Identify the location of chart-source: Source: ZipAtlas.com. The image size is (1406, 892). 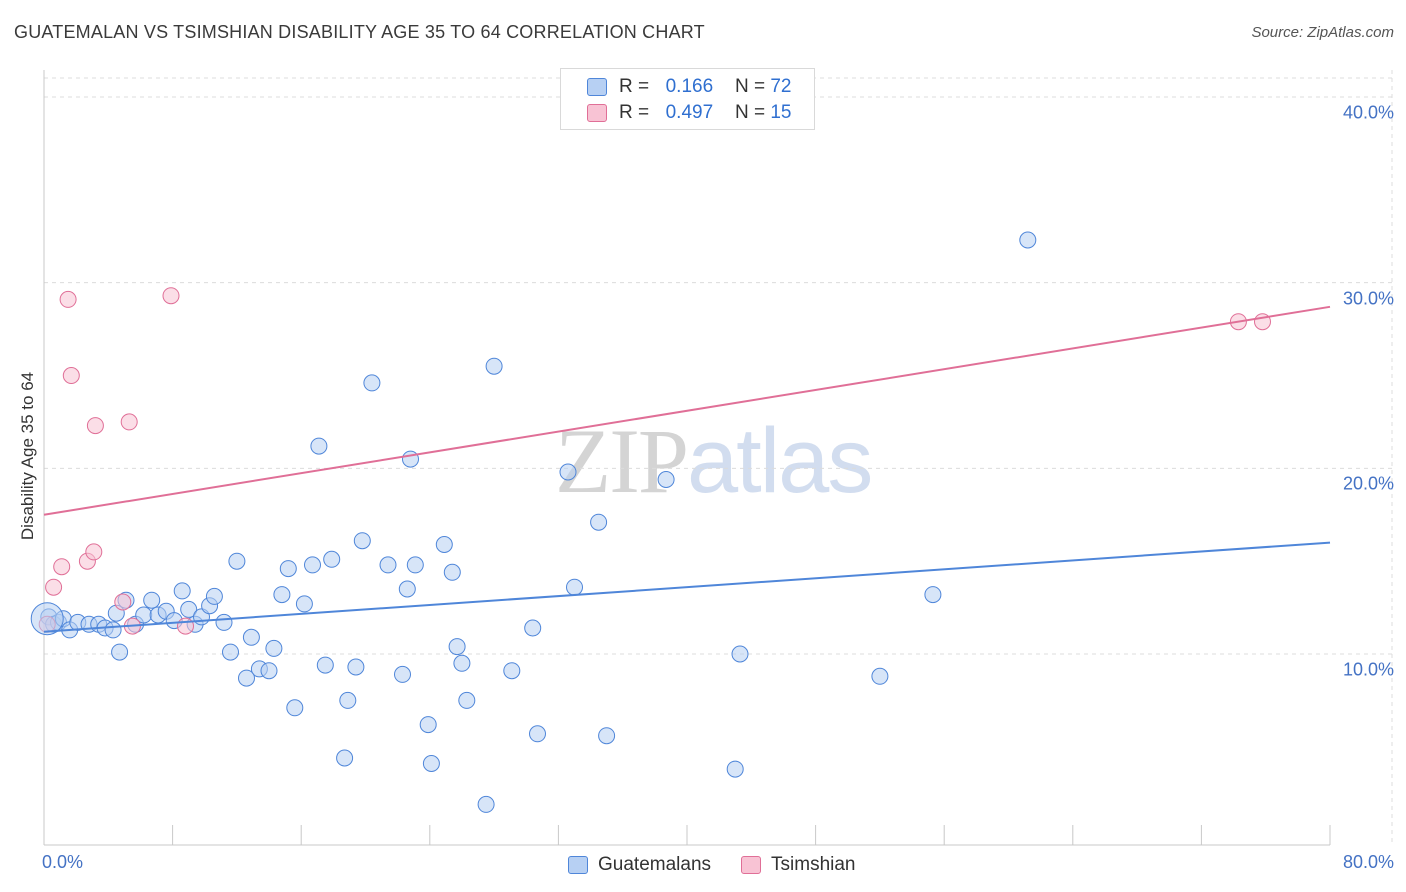
(1322, 32).